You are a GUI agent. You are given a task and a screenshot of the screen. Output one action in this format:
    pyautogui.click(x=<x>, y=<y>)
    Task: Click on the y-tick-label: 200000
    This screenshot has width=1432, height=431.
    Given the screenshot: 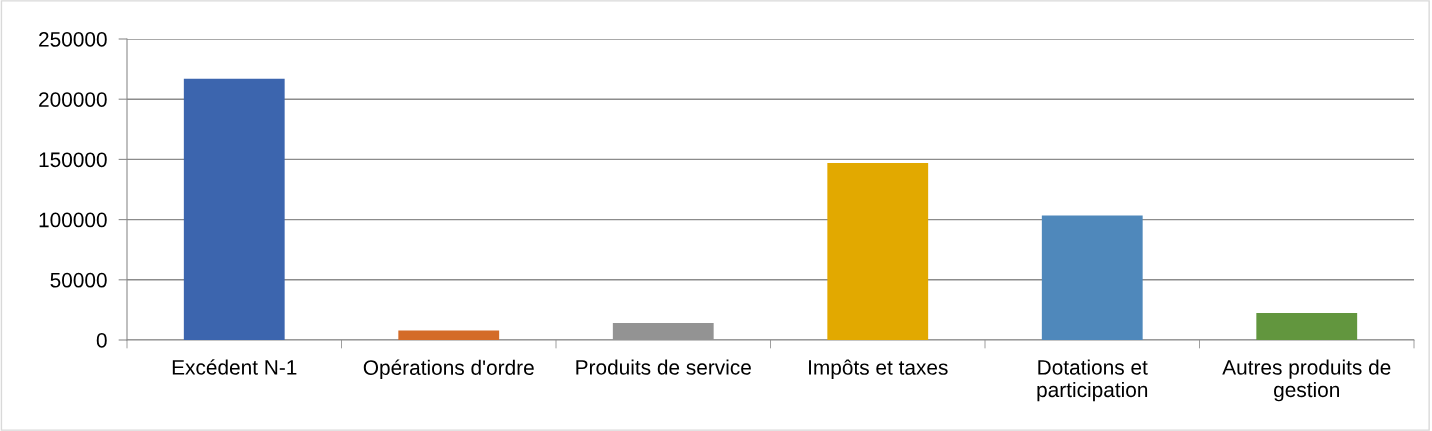 What is the action you would take?
    pyautogui.click(x=73, y=99)
    